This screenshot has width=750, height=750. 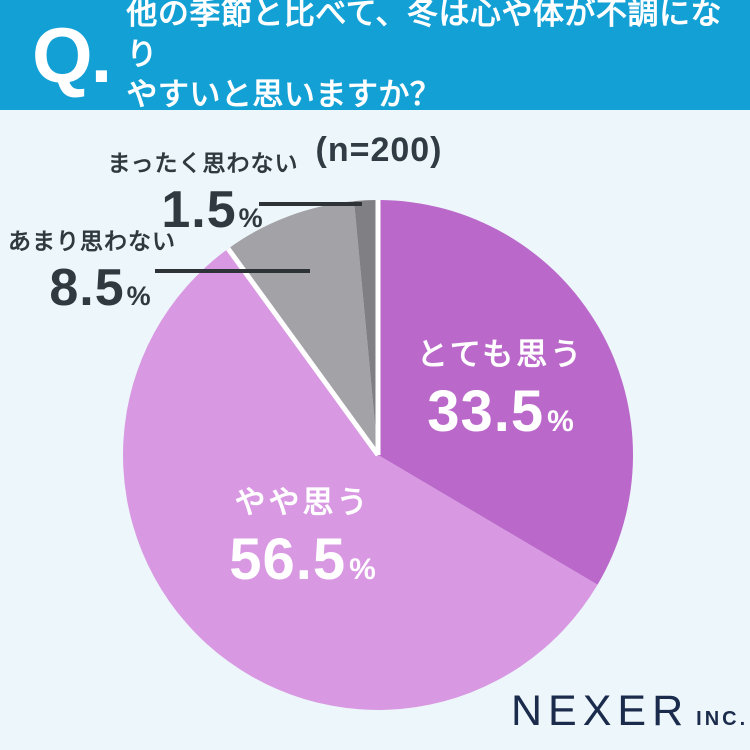 What do you see at coordinates (288, 559) in the screenshot?
I see `slice-value-number: 56.5` at bounding box center [288, 559].